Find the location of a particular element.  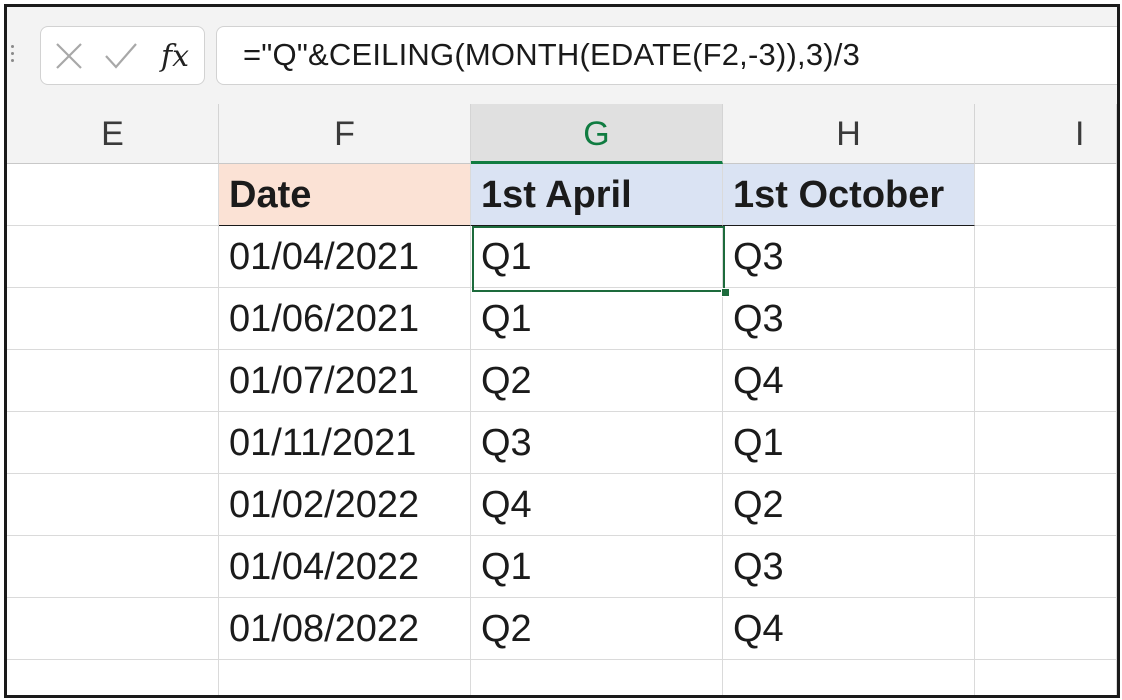

table-row is located at coordinates (562, 677).